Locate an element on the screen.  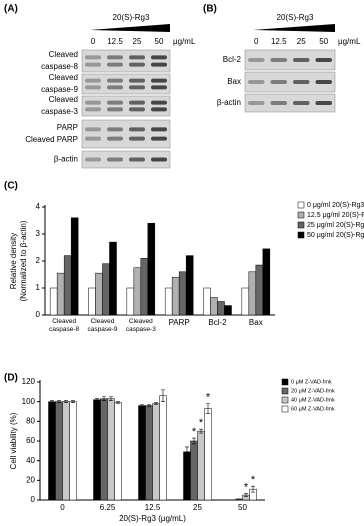
y-tick-label: 40 is located at coordinates (30, 460).